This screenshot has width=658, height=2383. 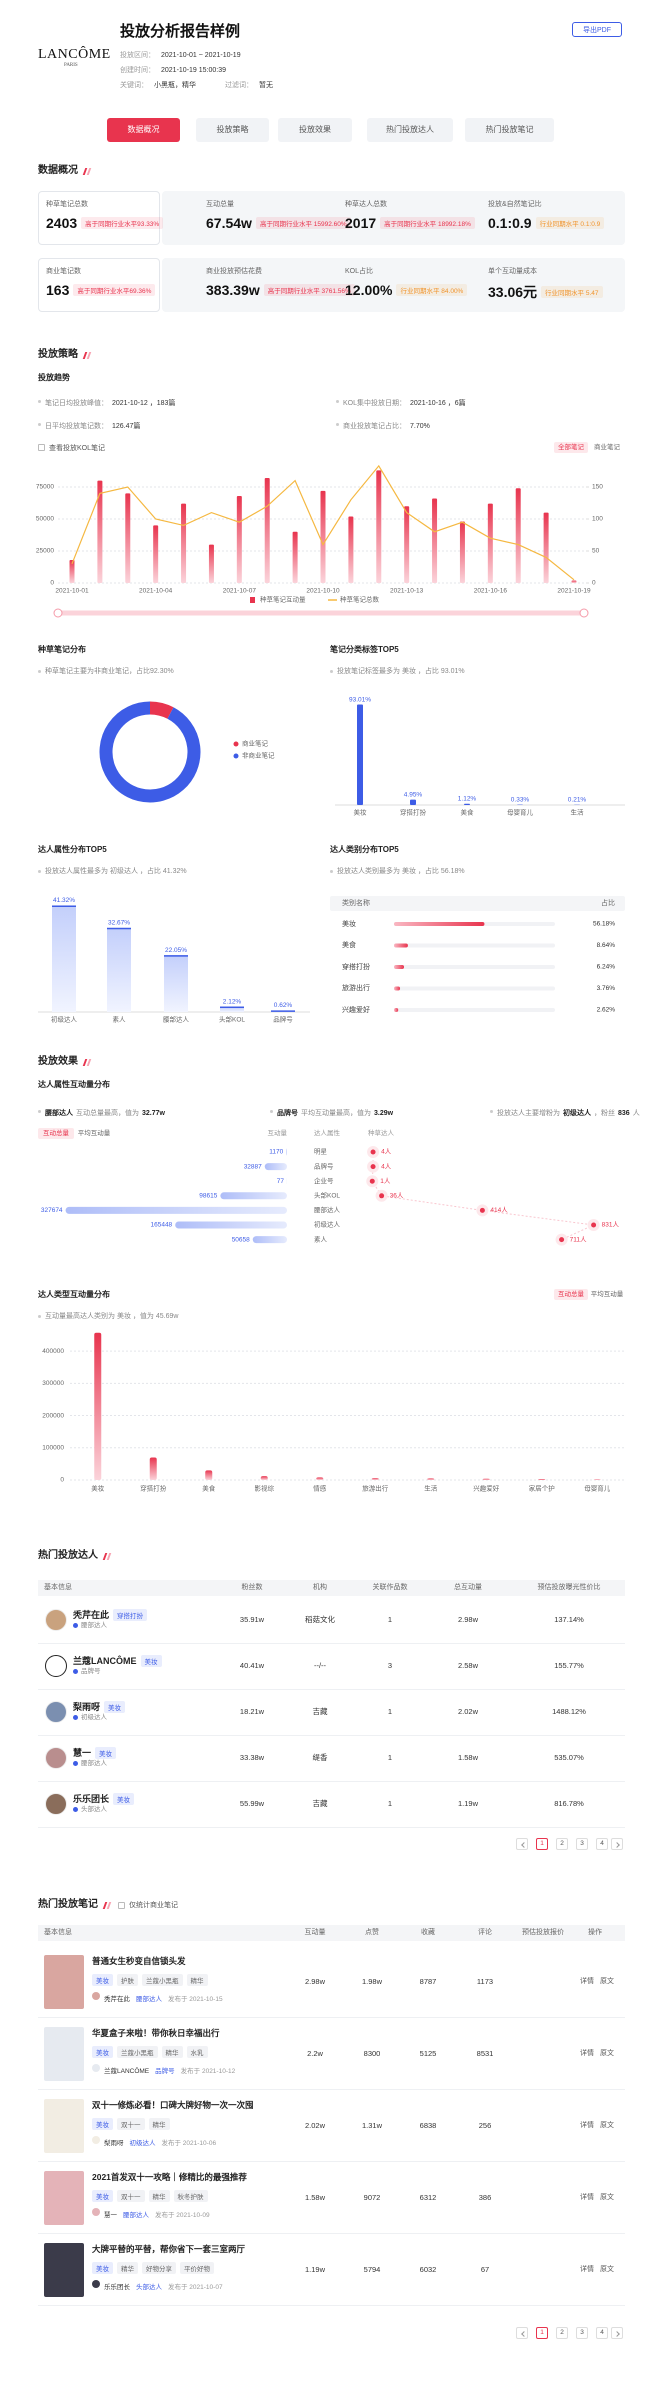 What do you see at coordinates (384, 1113) in the screenshot?
I see `insight-part: 3.29w` at bounding box center [384, 1113].